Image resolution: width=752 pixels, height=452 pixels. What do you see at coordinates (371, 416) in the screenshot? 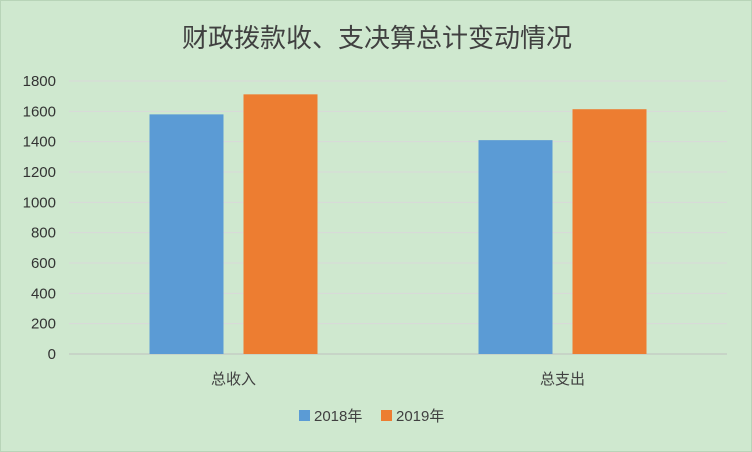
I see `legend: 2018年 2019年` at bounding box center [371, 416].